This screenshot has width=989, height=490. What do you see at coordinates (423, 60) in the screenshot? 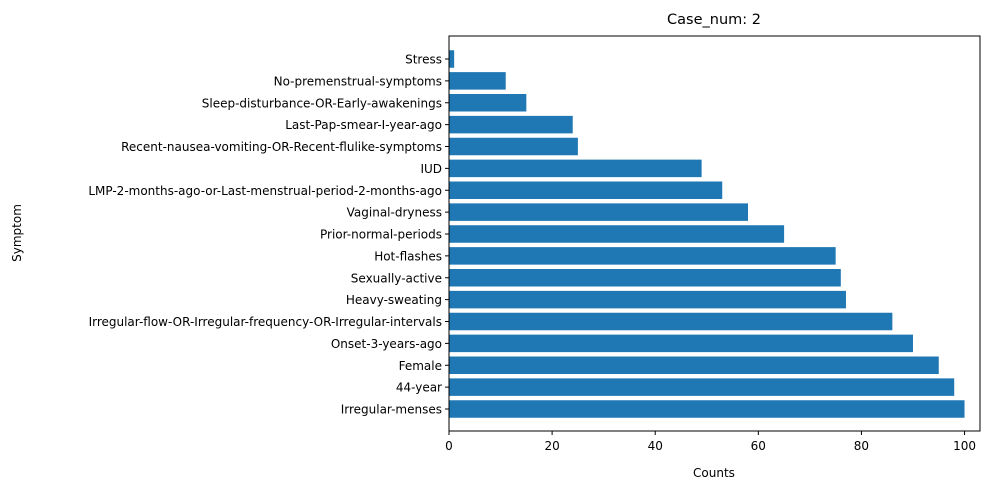
I see `y-tick-label-16: Stress` at bounding box center [423, 60].